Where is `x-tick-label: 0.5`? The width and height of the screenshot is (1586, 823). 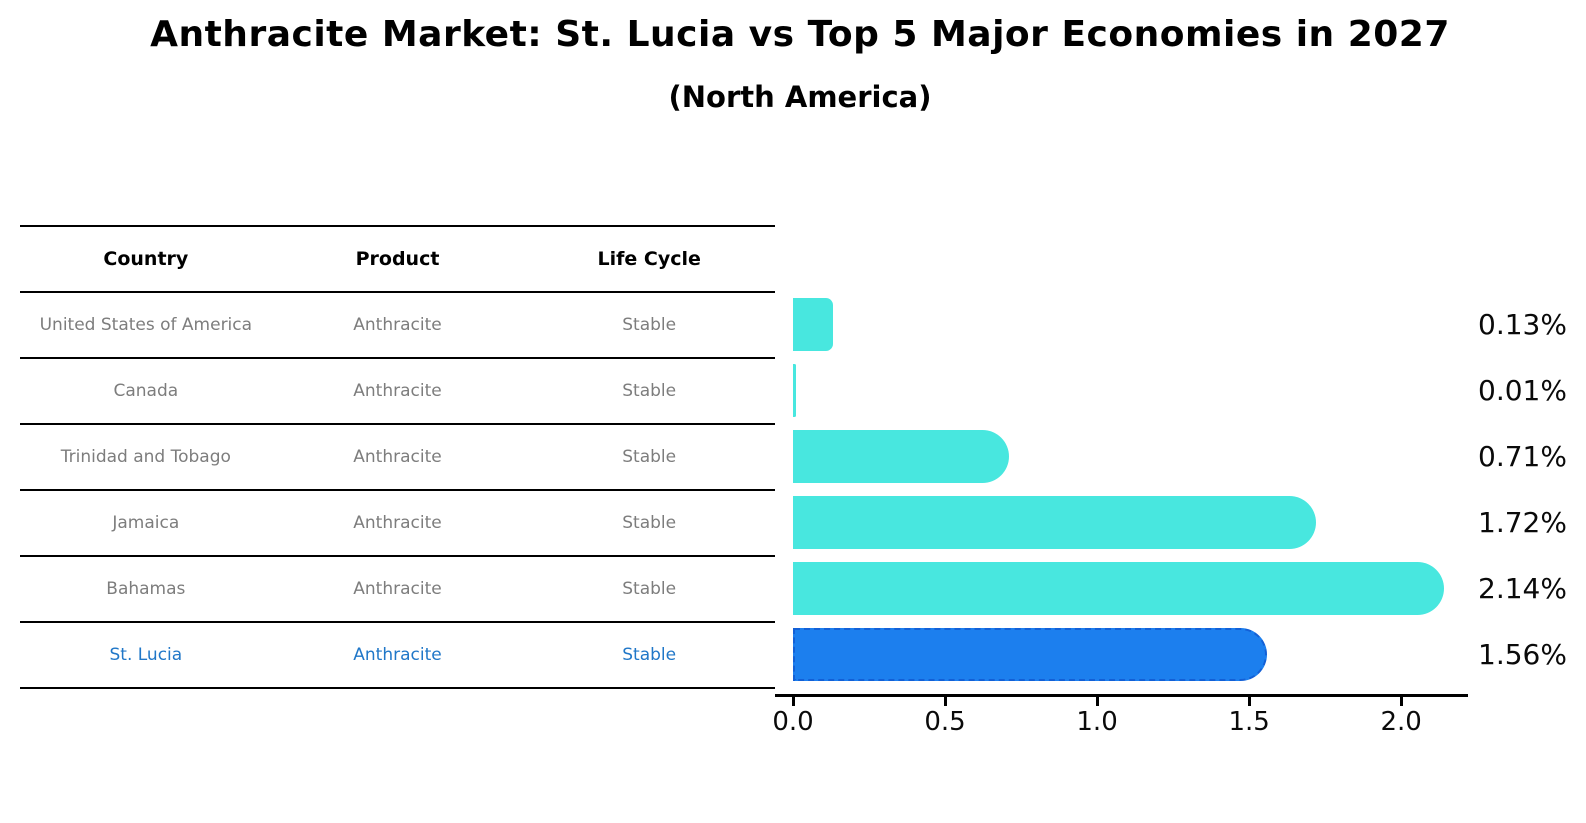 x-tick-label: 0.5 is located at coordinates (945, 722).